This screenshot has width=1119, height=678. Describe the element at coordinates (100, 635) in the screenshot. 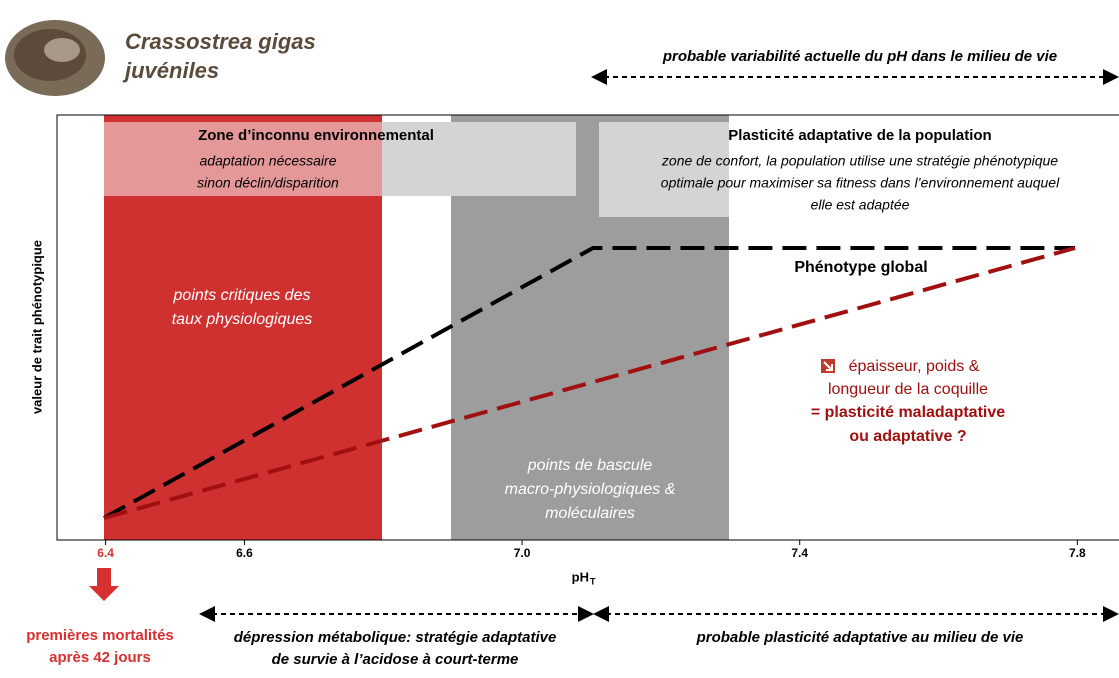

I see `footer-text: premières mortalités` at that location.